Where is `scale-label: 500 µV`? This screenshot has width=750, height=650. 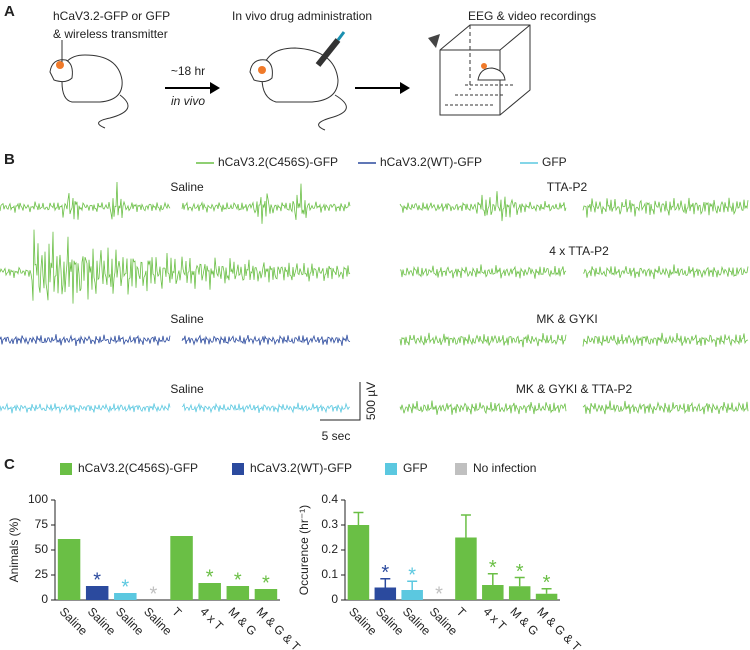
scale-label: 500 µV is located at coordinates (371, 401).